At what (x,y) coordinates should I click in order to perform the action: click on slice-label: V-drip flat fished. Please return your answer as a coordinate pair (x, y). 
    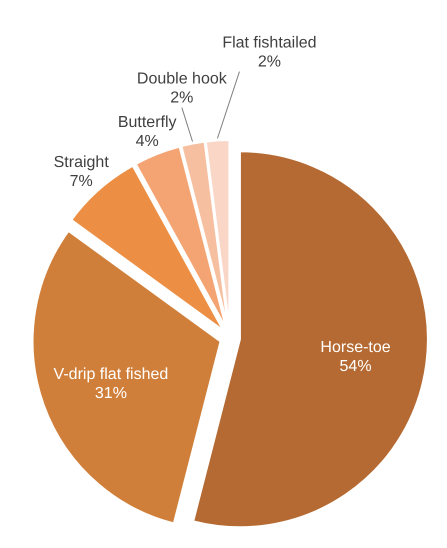
    Looking at the image, I should click on (111, 374).